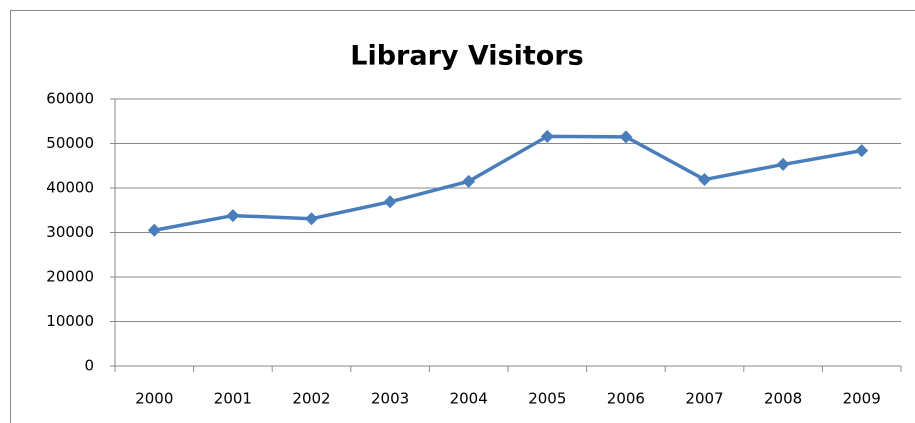  Describe the element at coordinates (70, 232) in the screenshot. I see `y-tick-label: 30000` at that location.